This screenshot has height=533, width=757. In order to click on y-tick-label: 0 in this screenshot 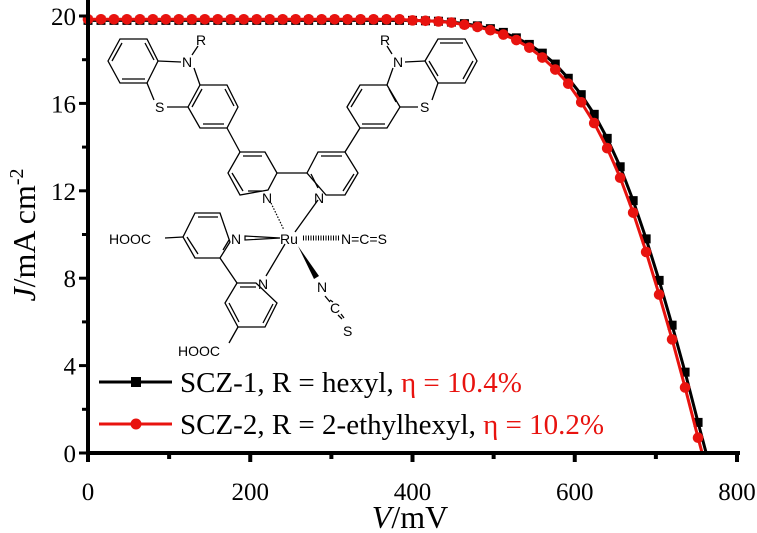, I will do `click(70, 454)`.